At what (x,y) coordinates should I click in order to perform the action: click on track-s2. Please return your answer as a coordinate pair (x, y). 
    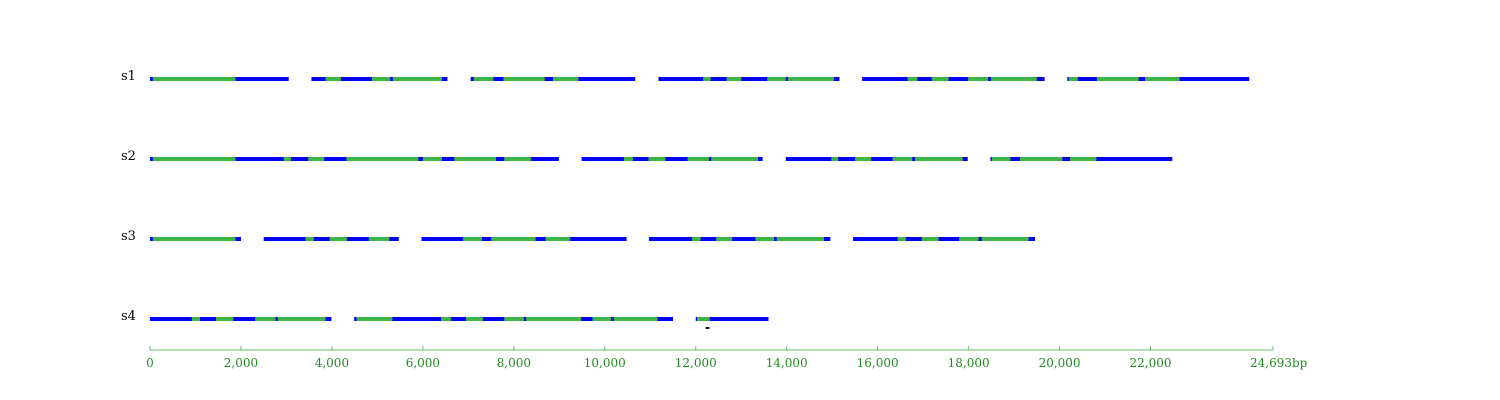
    Looking at the image, I should click on (661, 159).